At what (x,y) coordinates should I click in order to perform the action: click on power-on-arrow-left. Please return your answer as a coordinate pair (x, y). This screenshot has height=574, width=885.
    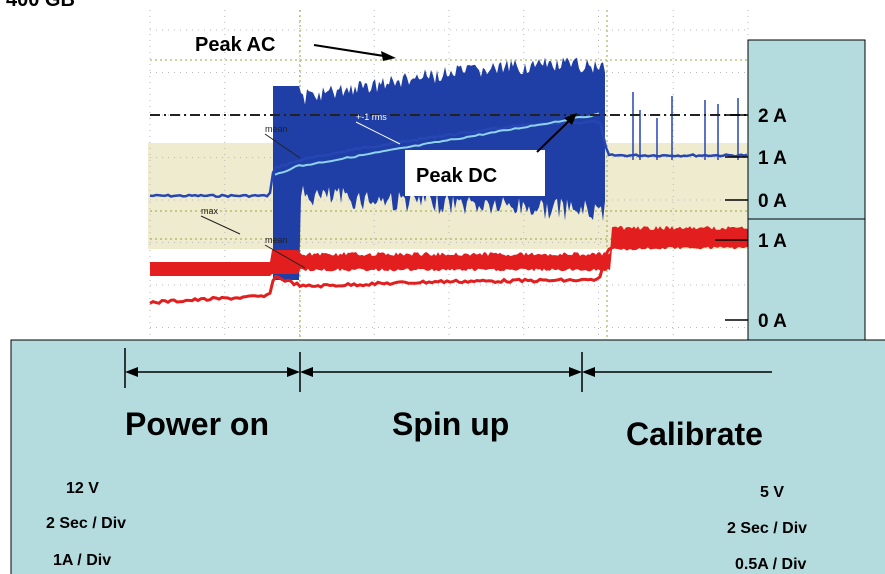
    Looking at the image, I should click on (131, 372).